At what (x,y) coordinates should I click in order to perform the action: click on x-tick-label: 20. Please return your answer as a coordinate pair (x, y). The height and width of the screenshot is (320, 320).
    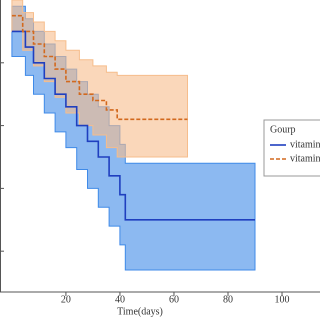
    Looking at the image, I should click on (66, 299).